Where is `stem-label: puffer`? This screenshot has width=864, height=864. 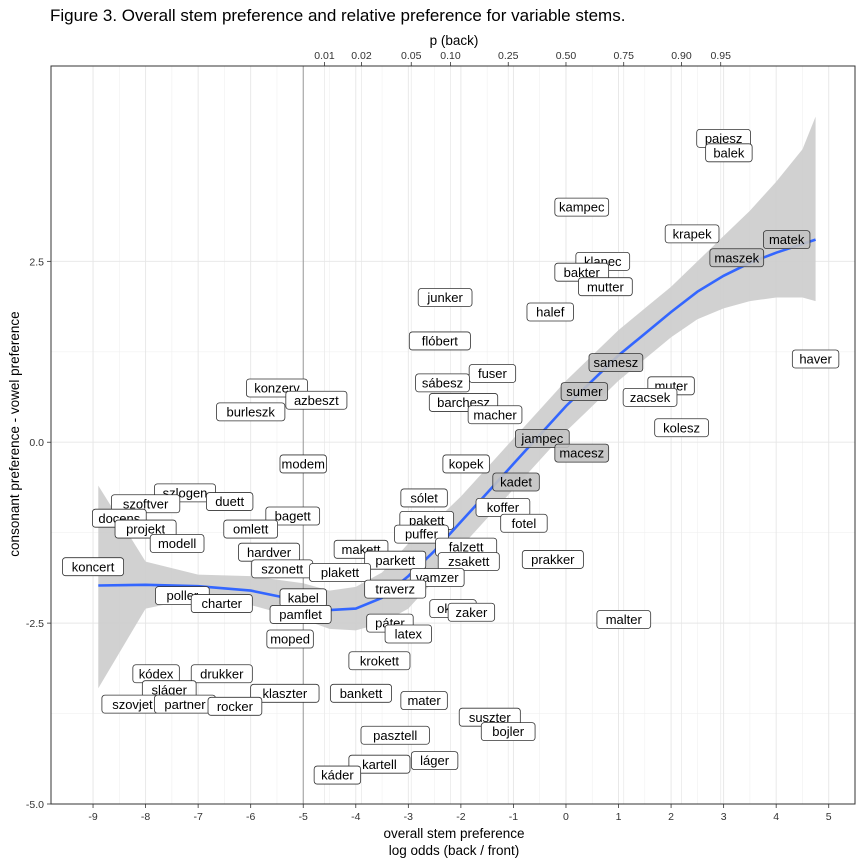
stem-label: puffer is located at coordinates (421, 534).